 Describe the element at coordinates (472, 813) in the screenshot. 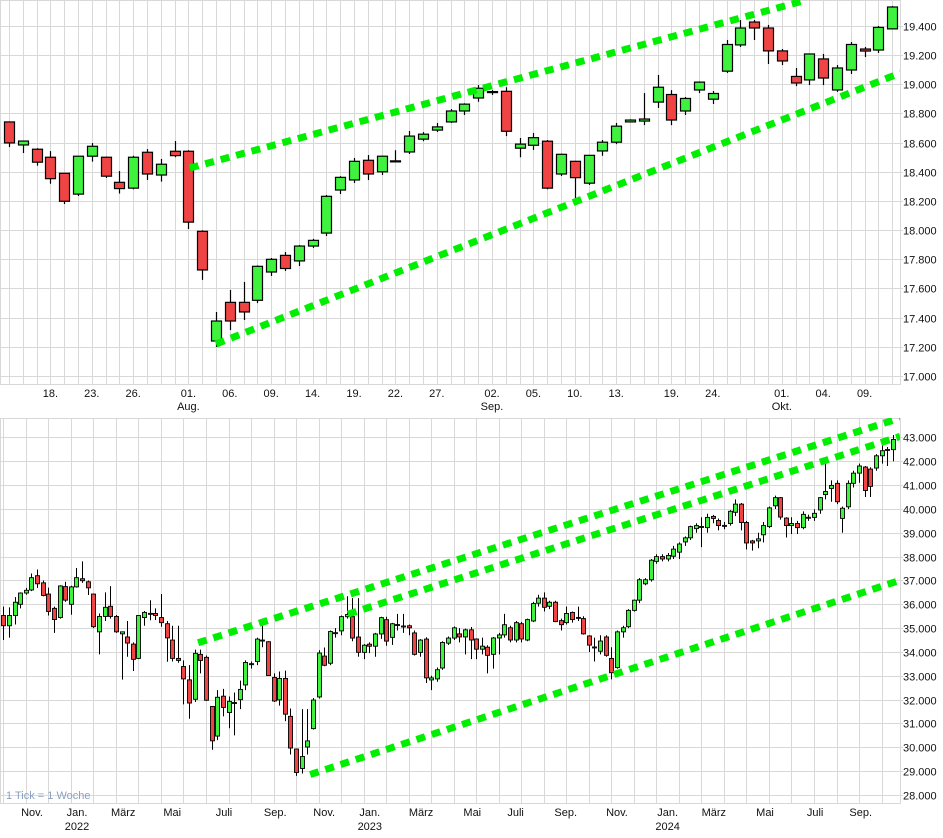

I see `x-tick-label: Mai` at that location.